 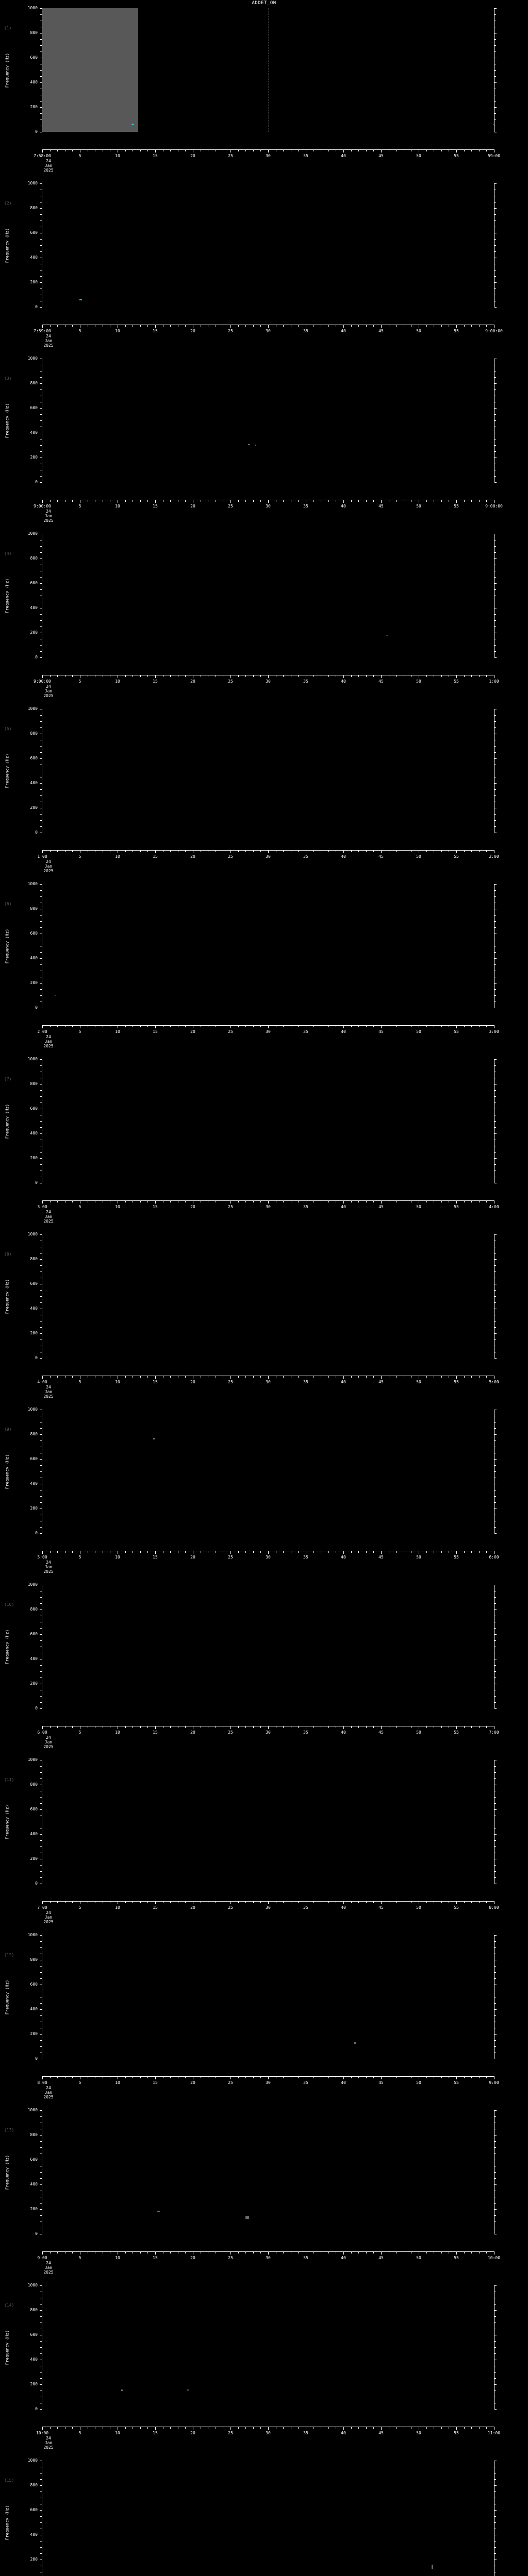 What do you see at coordinates (42, 2082) in the screenshot?
I see `x-tick-label-start: 8:00` at bounding box center [42, 2082].